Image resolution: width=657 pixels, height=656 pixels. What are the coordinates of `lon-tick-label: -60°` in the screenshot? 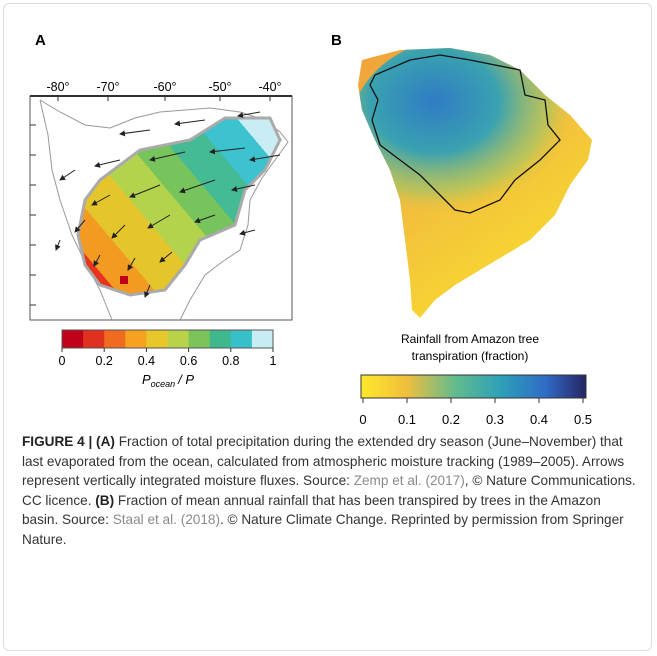 It's located at (164, 87).